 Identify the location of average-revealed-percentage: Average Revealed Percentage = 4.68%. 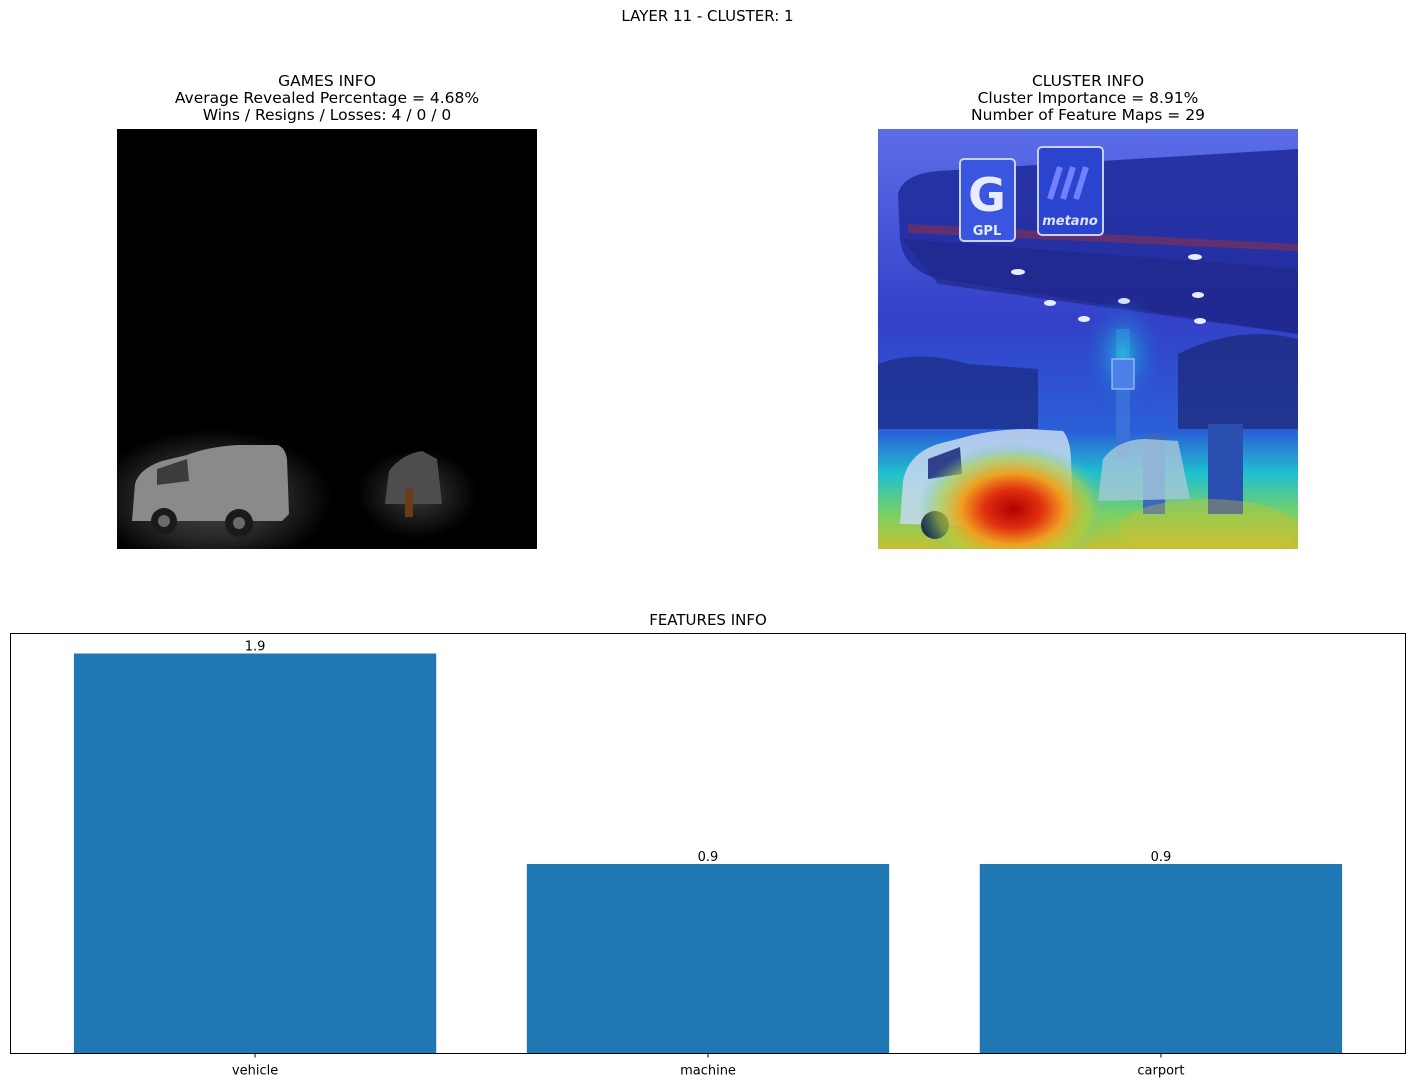
(327, 98).